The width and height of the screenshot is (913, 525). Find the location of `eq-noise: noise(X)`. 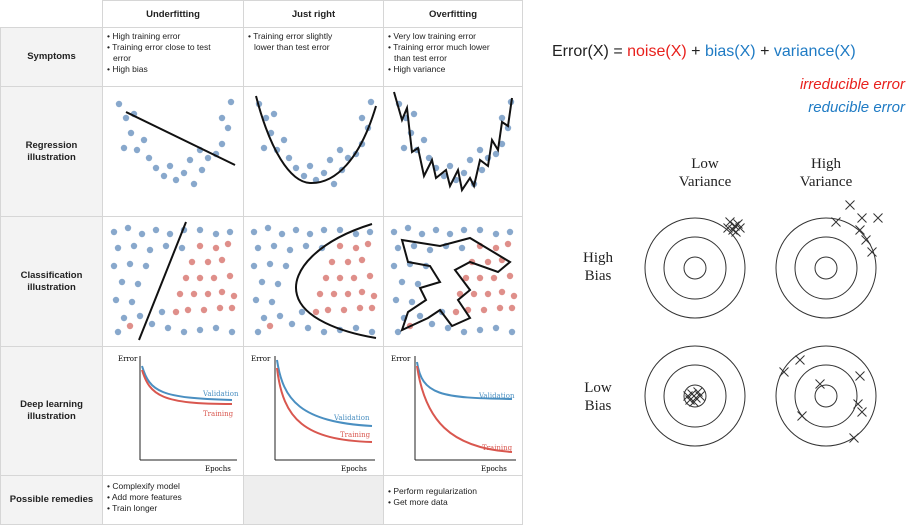

eq-noise: noise(X) is located at coordinates (657, 51).